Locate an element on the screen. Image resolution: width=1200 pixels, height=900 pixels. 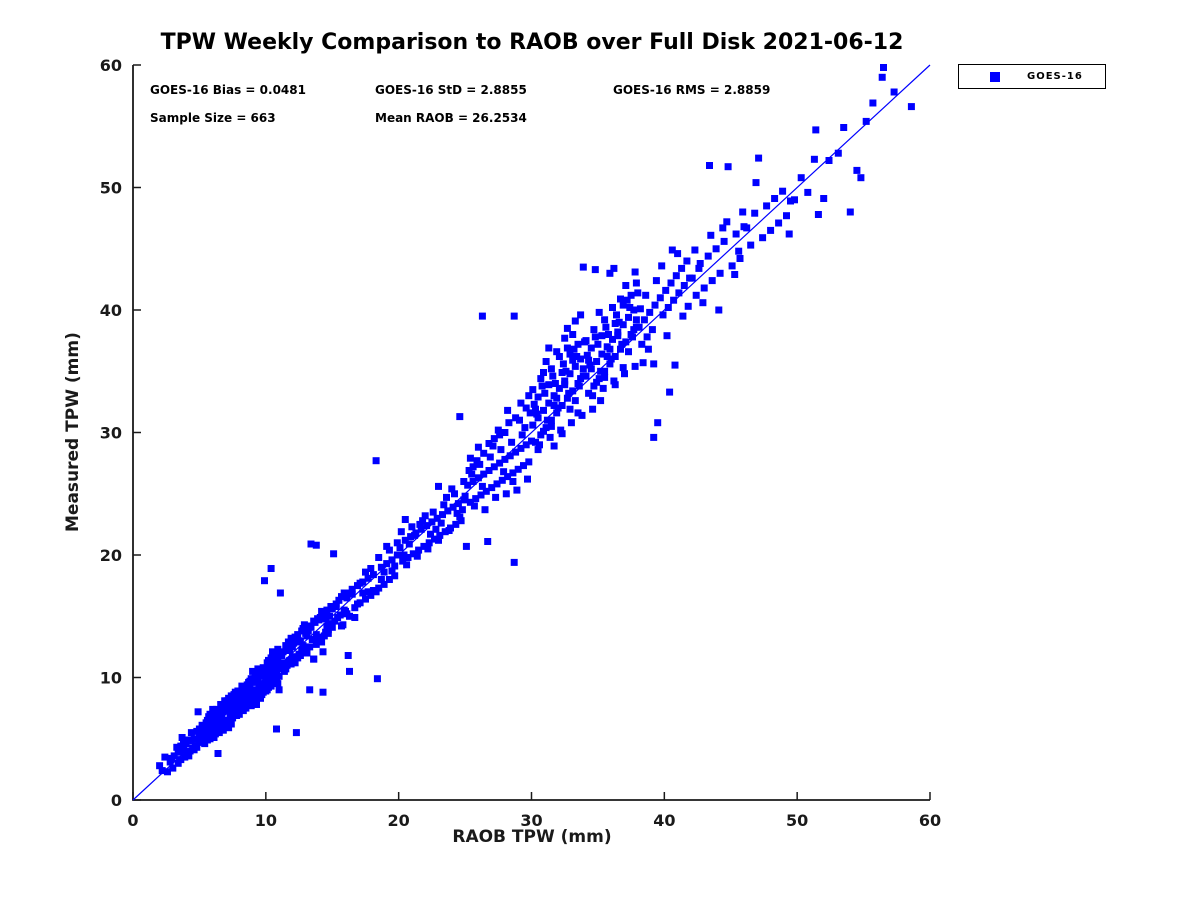
y-axis-label: Measured TPW (mm) is located at coordinates (73, 432).